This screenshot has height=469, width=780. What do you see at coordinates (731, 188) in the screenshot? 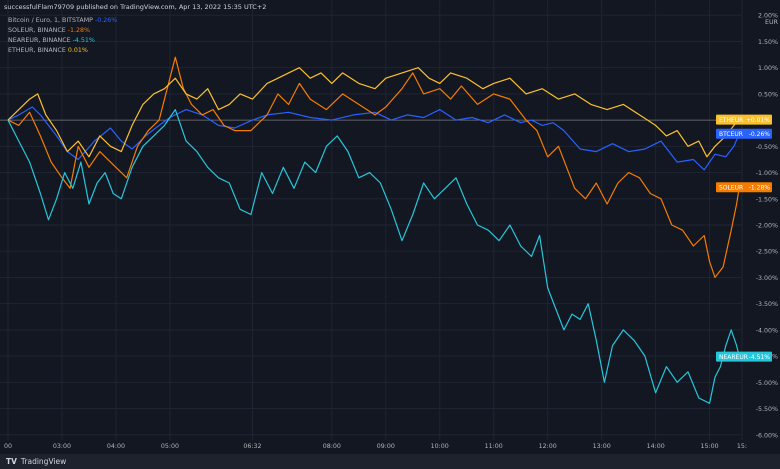
I see `tag-symbol: SOLEUR` at bounding box center [731, 188].